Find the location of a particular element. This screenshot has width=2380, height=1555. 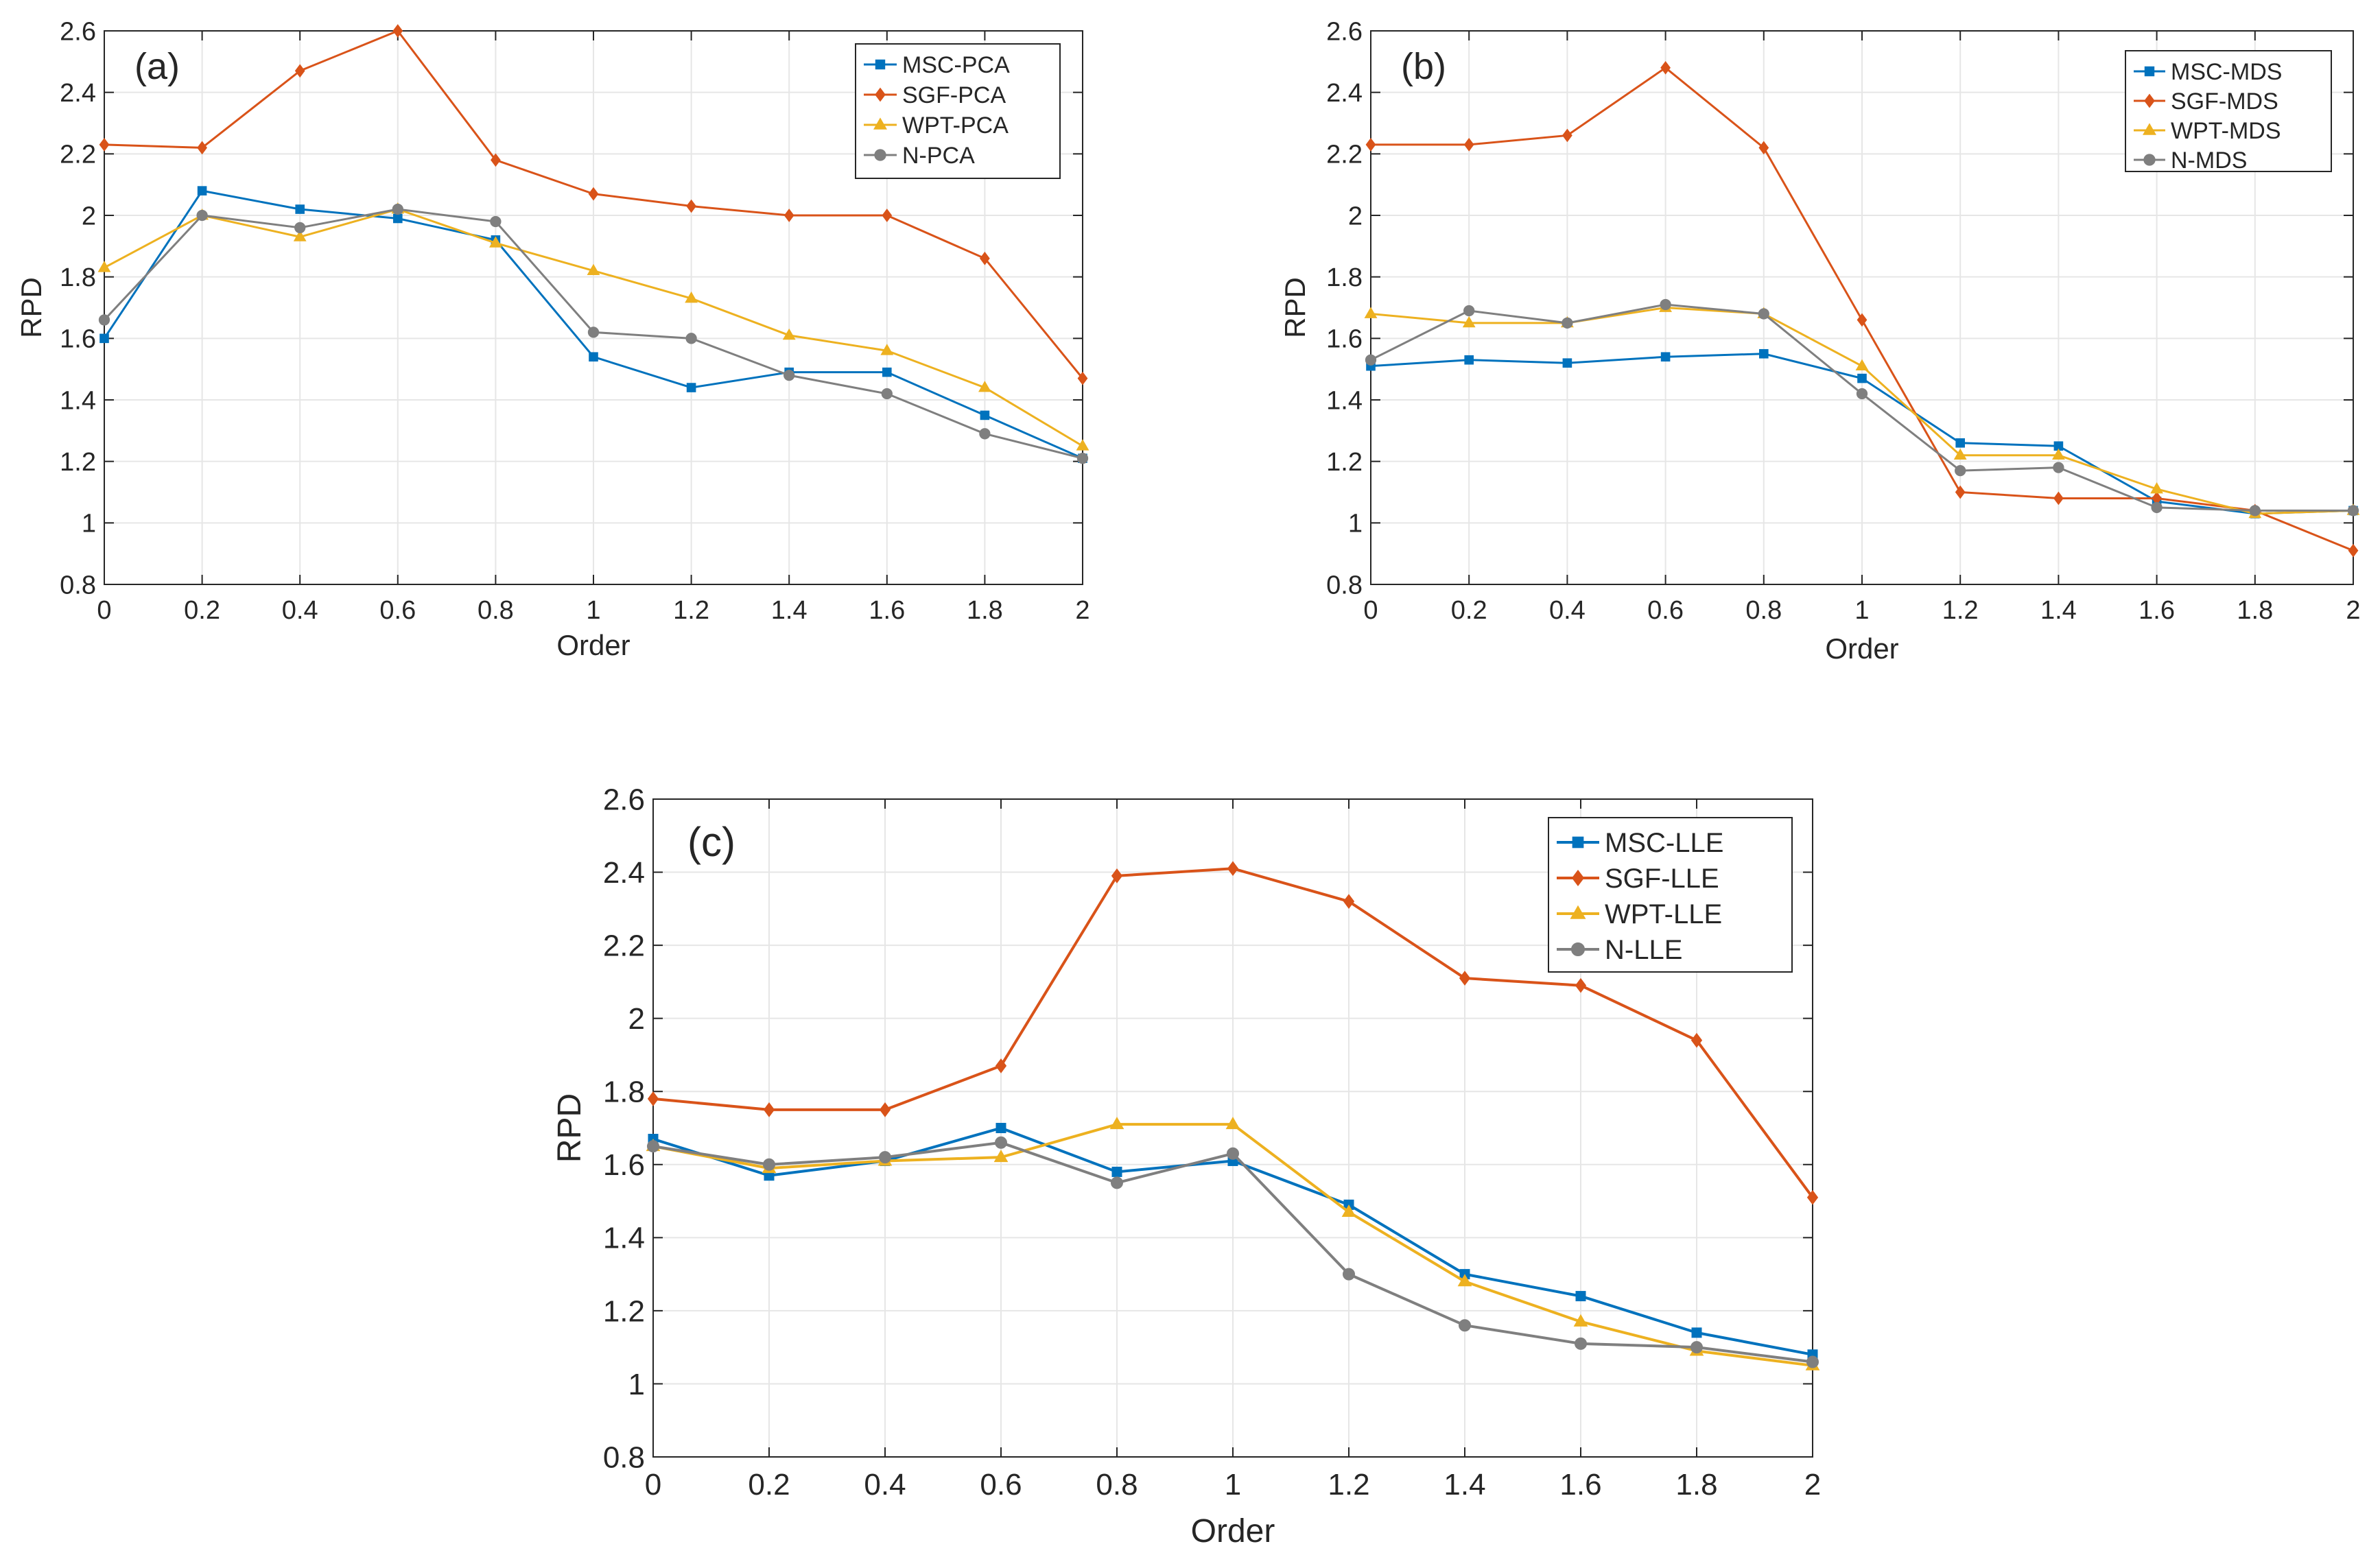

y-tick-label: 2.4 is located at coordinates (624, 873).